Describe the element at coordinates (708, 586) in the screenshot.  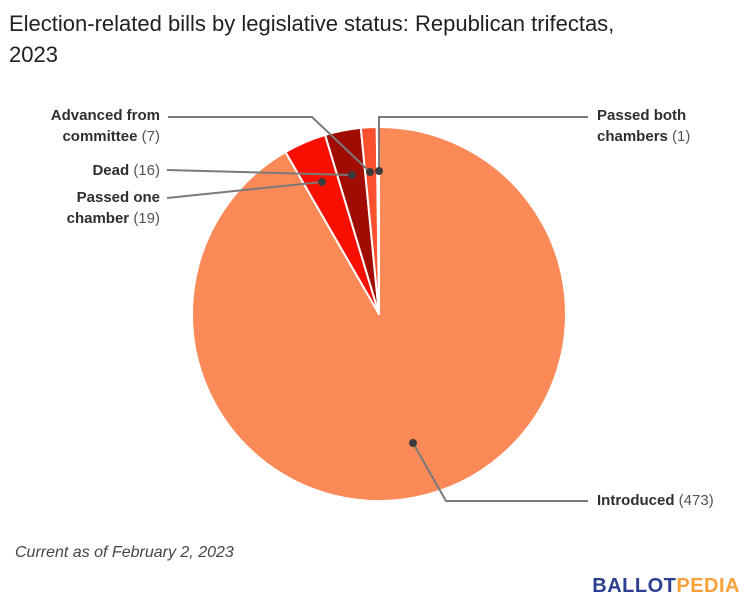
I see `logo-pedia-text: PEDIA` at that location.